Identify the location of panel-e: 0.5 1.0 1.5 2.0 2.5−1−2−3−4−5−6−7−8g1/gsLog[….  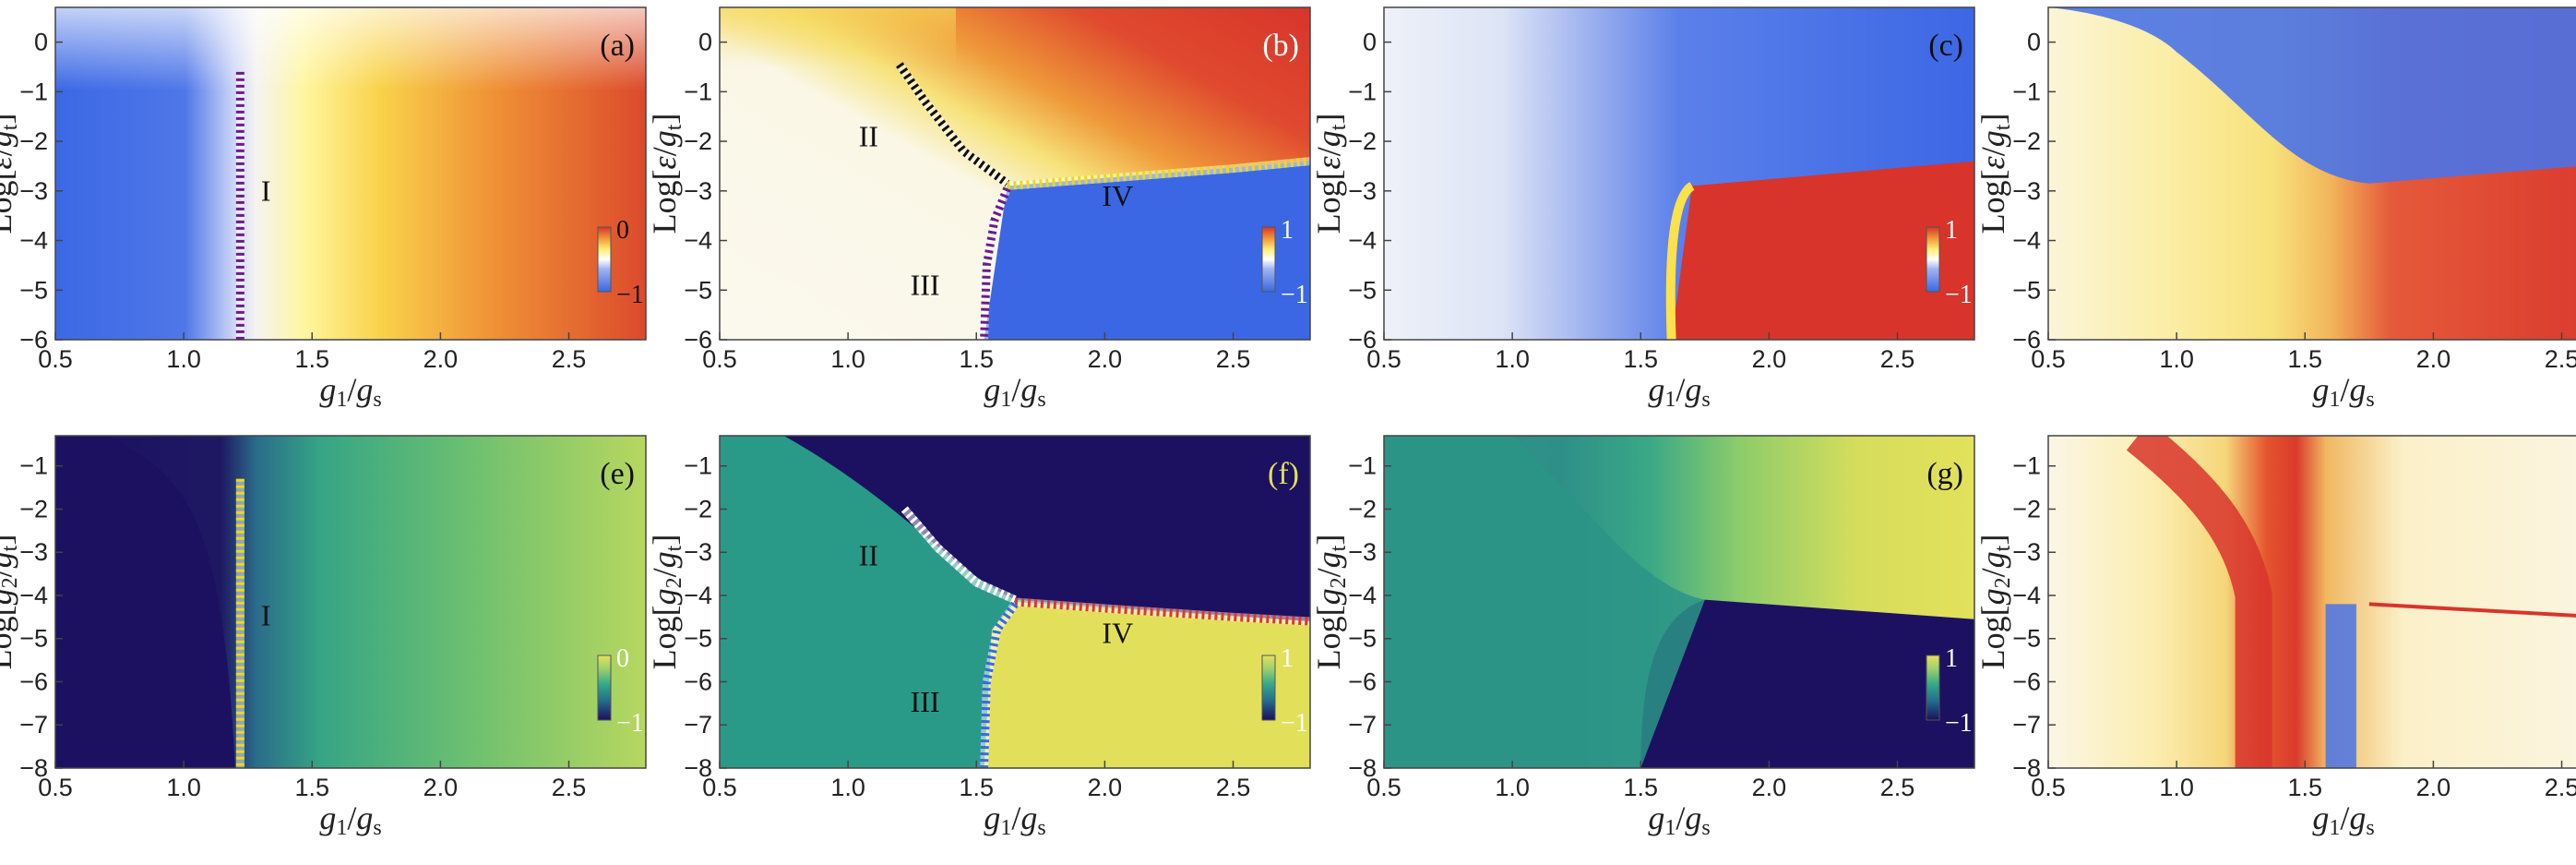
(324, 637).